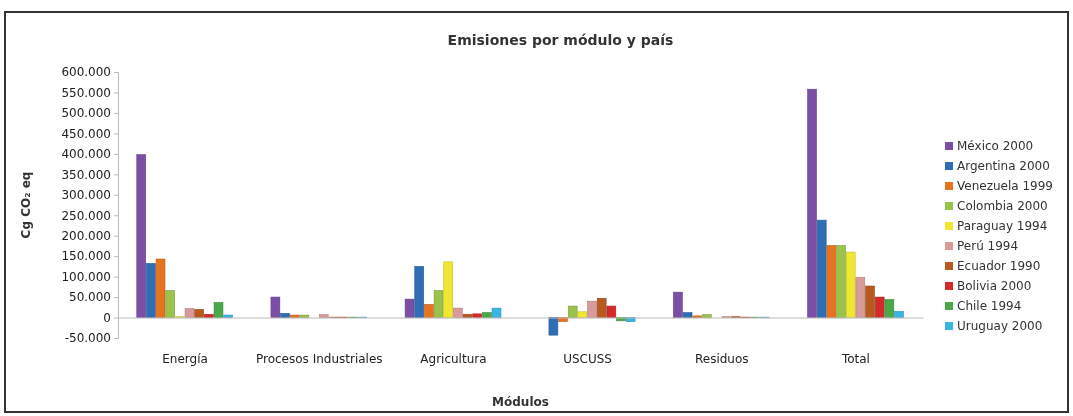 This screenshot has height=416, width=1073. Describe the element at coordinates (587, 359) in the screenshot. I see `x-tick-label: USCUSS` at that location.